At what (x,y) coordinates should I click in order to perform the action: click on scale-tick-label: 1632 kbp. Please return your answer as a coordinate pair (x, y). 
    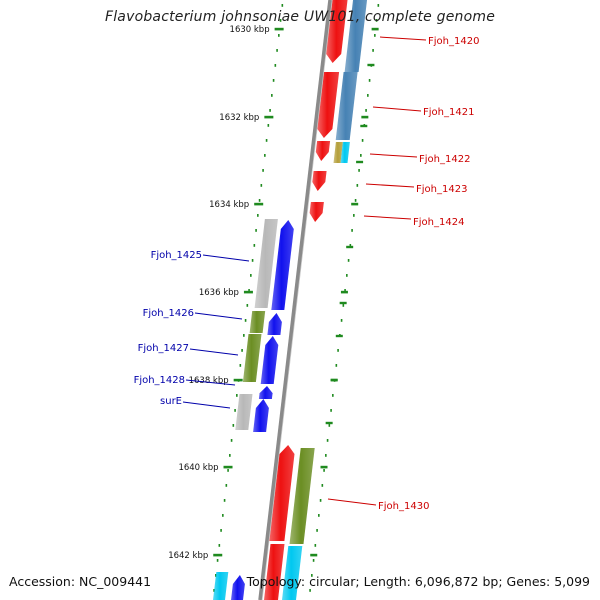
    Looking at the image, I should click on (239, 118).